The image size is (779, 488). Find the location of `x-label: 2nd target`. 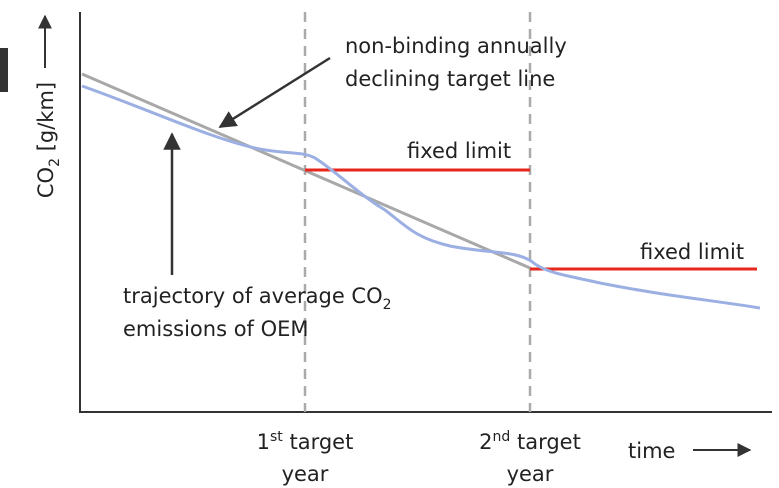

x-label: 2nd target is located at coordinates (530, 441).